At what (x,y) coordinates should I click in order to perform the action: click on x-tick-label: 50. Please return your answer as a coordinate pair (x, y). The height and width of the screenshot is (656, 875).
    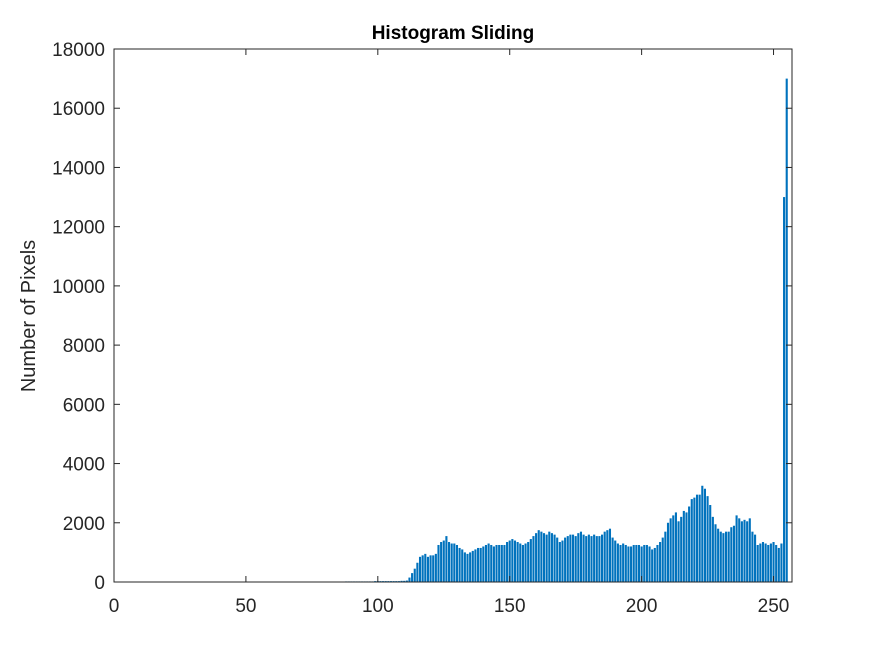
    Looking at the image, I should click on (245, 606).